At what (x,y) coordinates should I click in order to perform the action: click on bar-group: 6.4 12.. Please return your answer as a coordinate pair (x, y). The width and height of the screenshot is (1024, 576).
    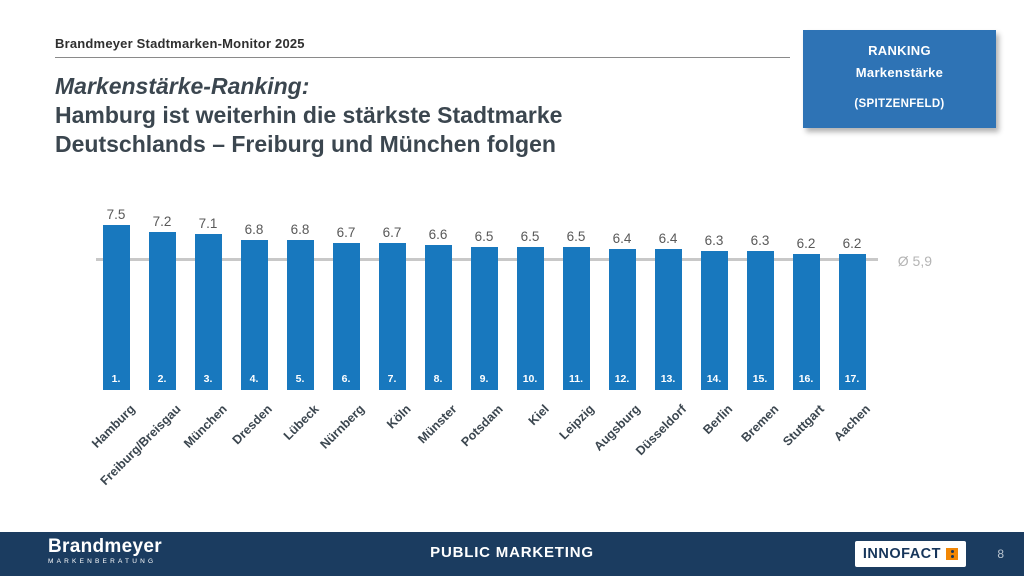
    Looking at the image, I should click on (622, 310).